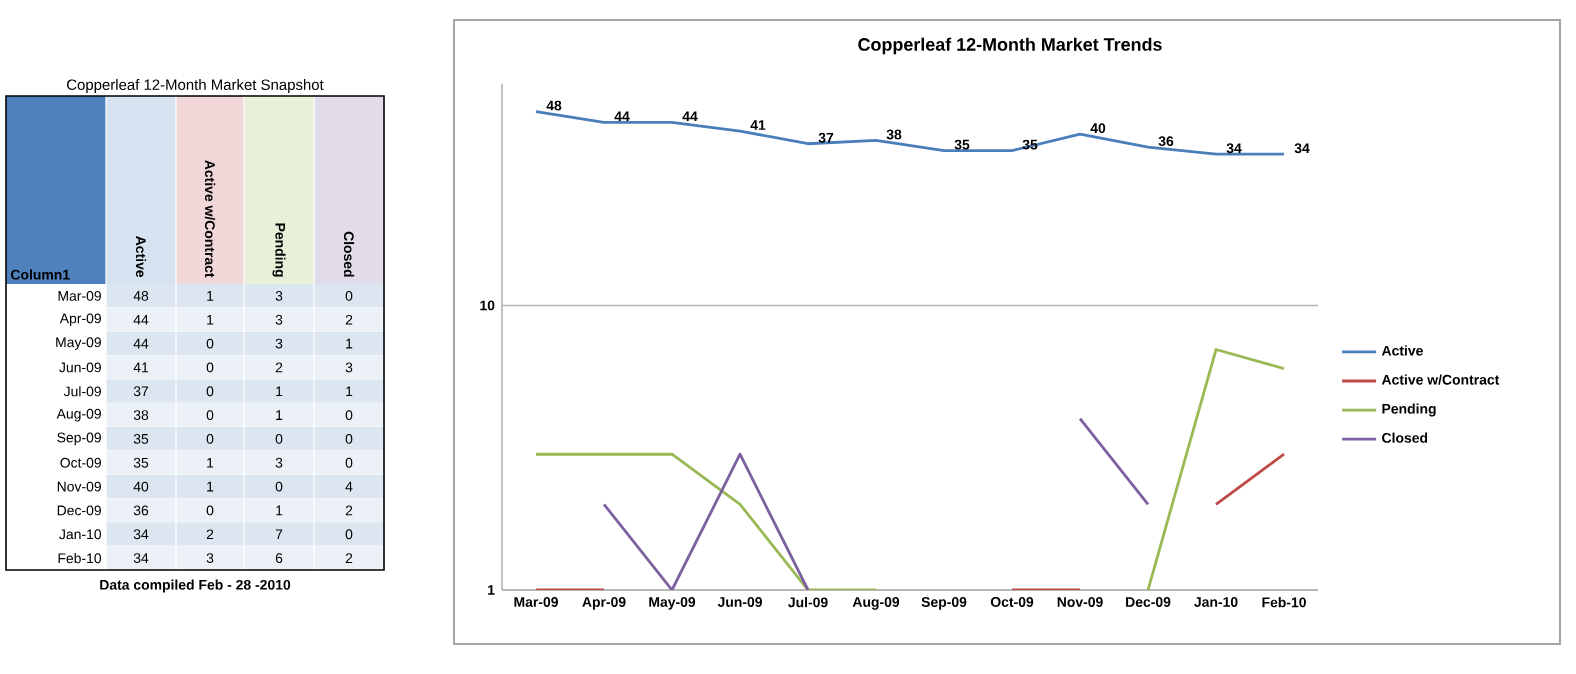 This screenshot has height=674, width=1576. Describe the element at coordinates (910, 133) in the screenshot. I see `line-series` at that location.